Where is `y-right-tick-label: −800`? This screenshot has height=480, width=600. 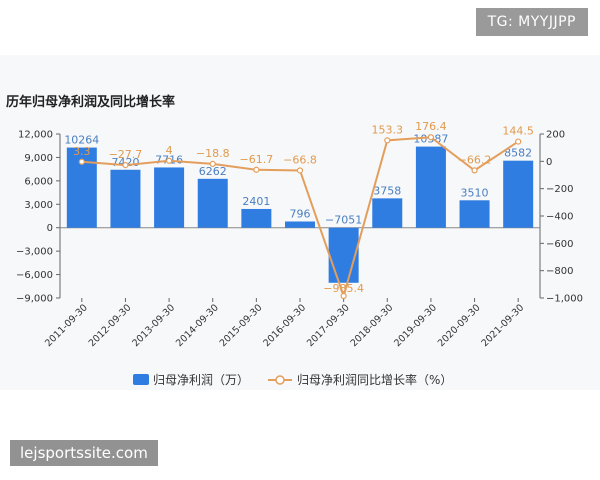 y-right-tick-label: −800 is located at coordinates (559, 271).